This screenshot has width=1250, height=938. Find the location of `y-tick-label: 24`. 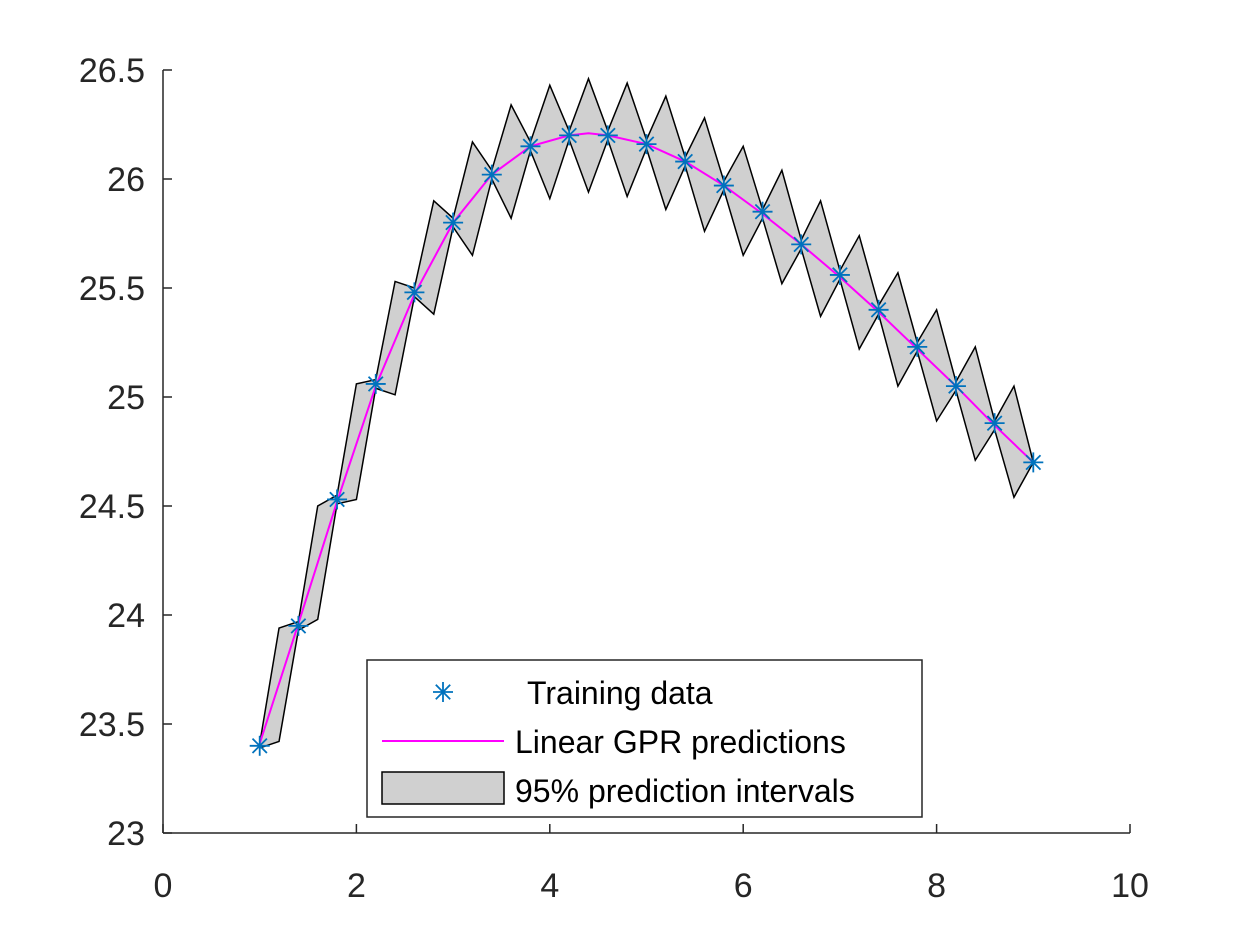

y-tick-label: 24 is located at coordinates (126, 616).